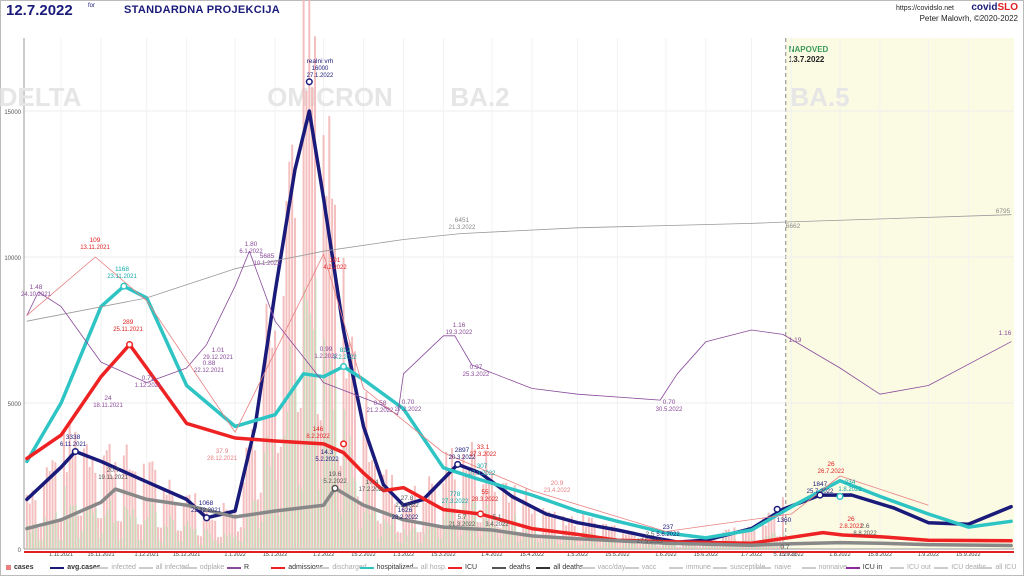 The width and height of the screenshot is (1024, 576). What do you see at coordinates (824, 567) in the screenshot?
I see `legend-item: nonnaive` at bounding box center [824, 567].